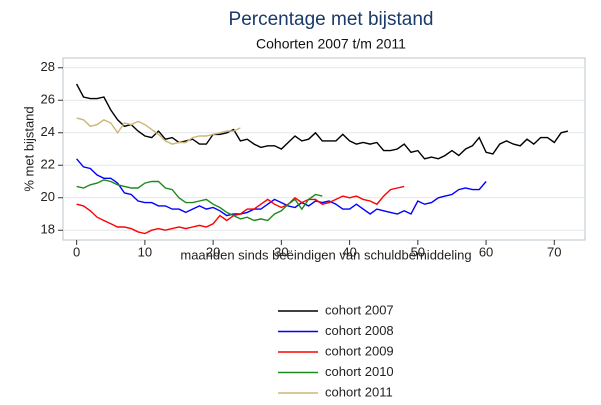 Image resolution: width=601 pixels, height=405 pixels. Describe the element at coordinates (76, 251) in the screenshot. I see `x-tick-label: 0` at that location.